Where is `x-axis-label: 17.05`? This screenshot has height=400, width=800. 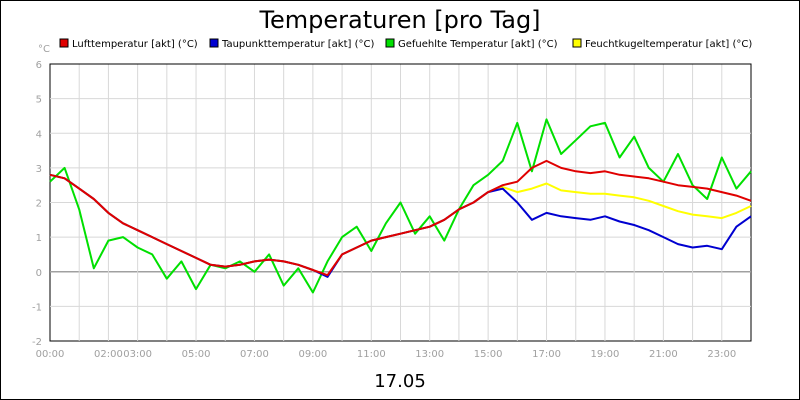
x-axis-label: 17.05 is located at coordinates (400, 381).